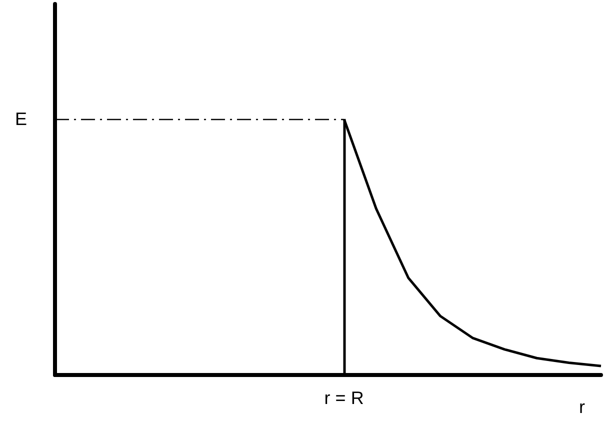 Image resolution: width=611 pixels, height=428 pixels. What do you see at coordinates (582, 407) in the screenshot?
I see `x-axis-title: r` at bounding box center [582, 407].